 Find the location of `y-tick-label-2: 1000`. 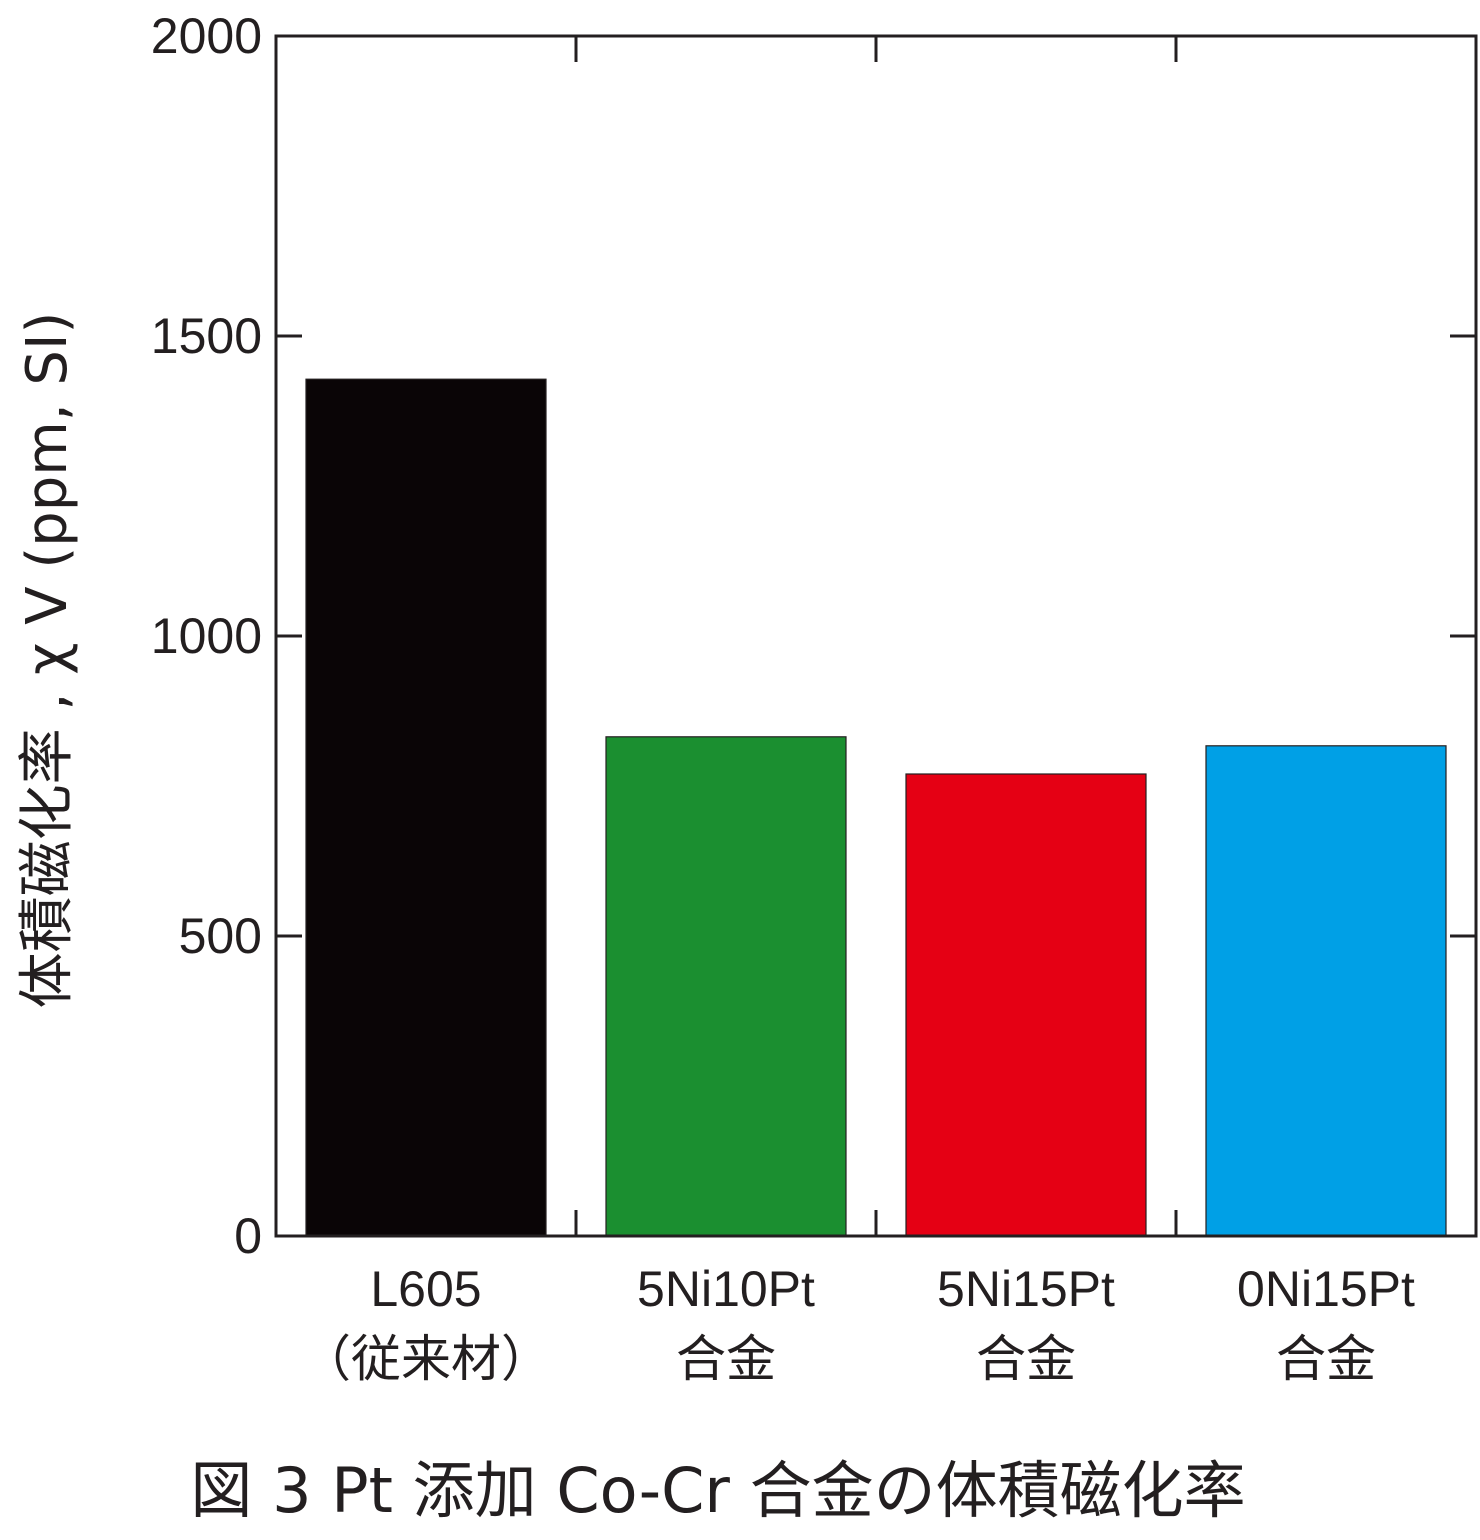

y-tick-label-2: 1000 is located at coordinates (206, 636).